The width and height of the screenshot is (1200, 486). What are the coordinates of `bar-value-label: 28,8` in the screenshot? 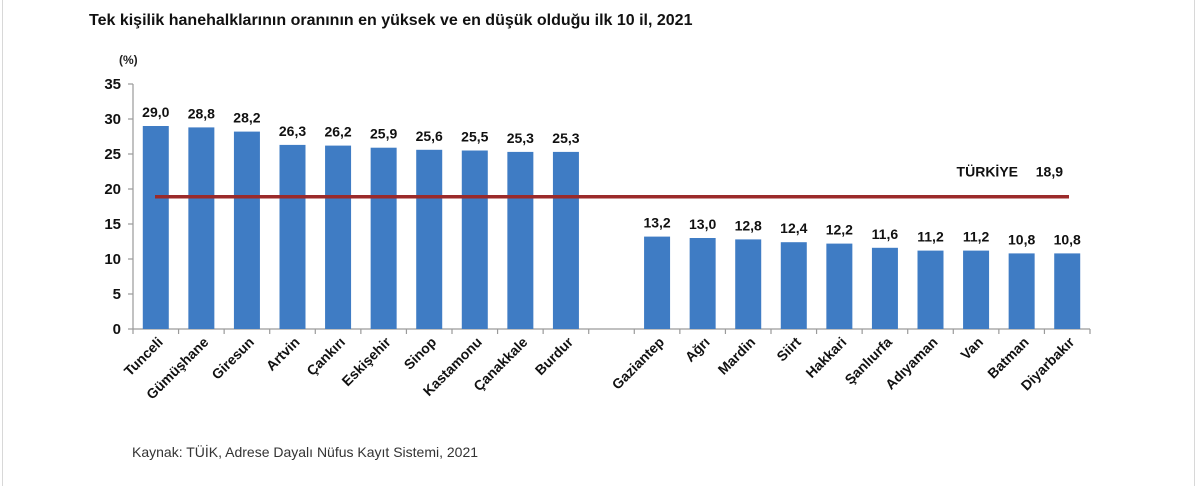 It's located at (201, 113).